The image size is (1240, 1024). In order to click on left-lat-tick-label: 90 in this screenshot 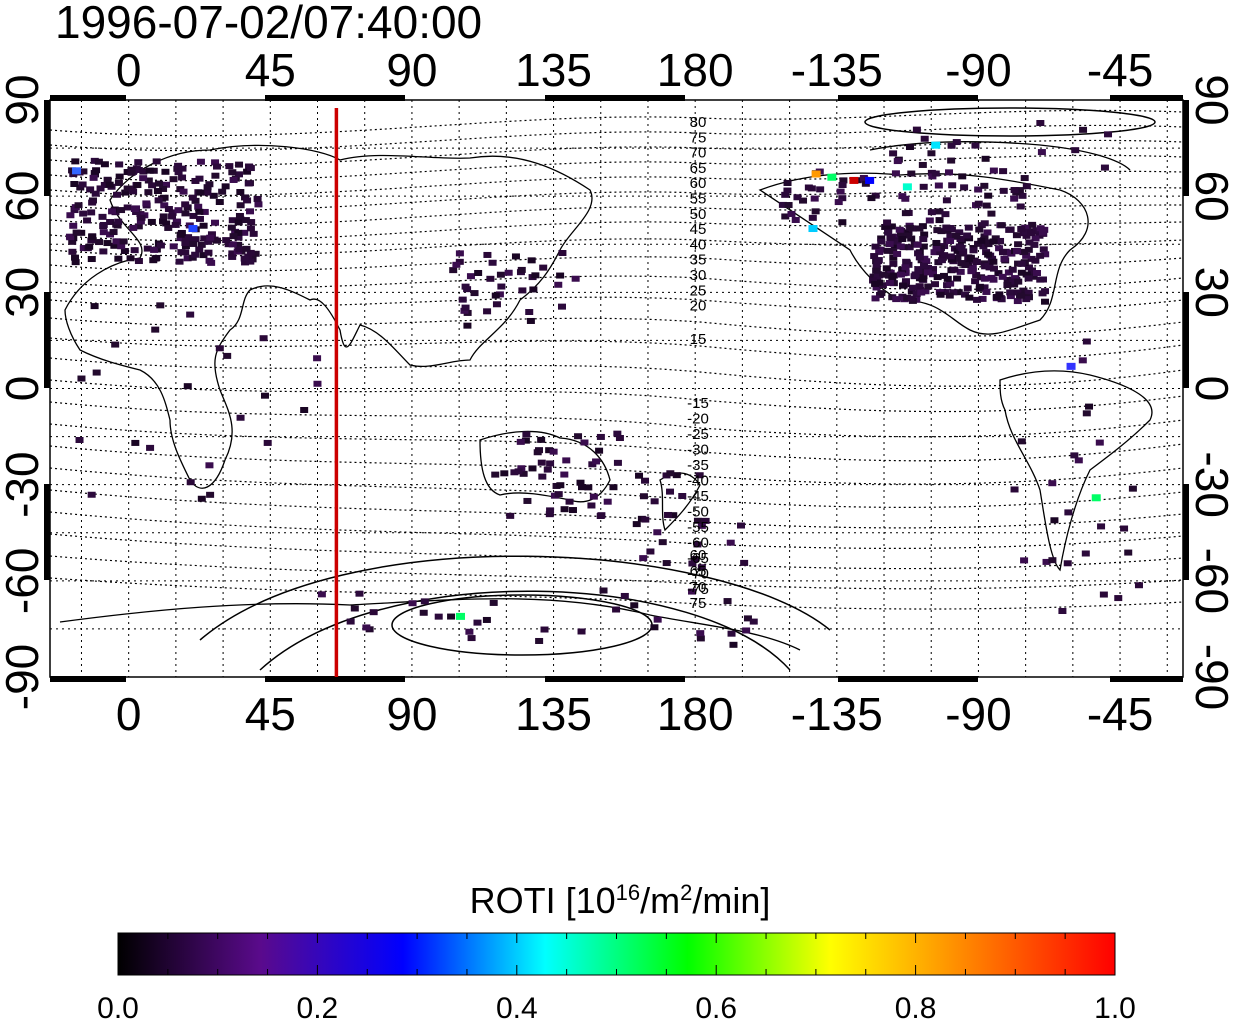, I will do `click(24, 99)`.